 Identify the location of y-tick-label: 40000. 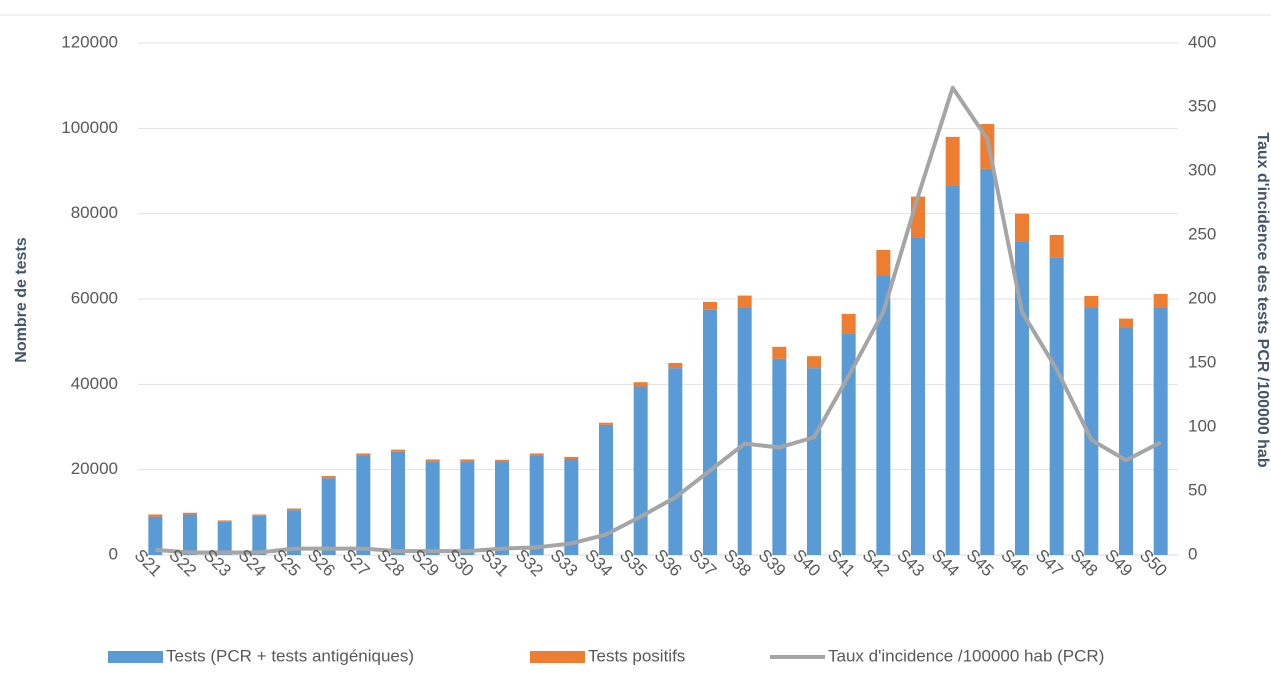
(94, 383).